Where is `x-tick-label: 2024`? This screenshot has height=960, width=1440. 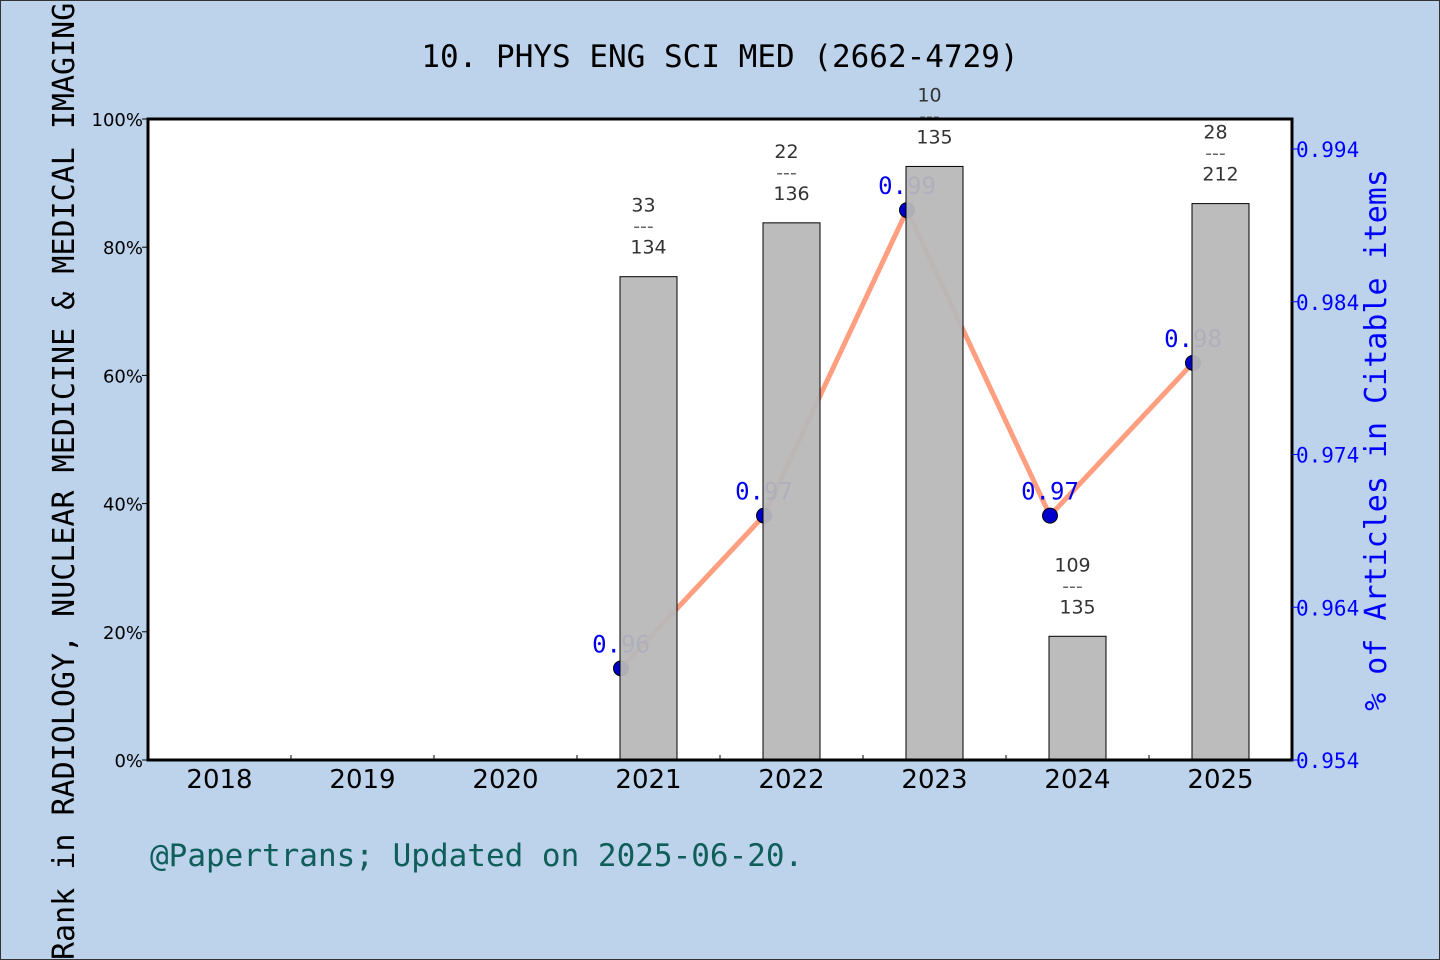
x-tick-label: 2024 is located at coordinates (1077, 780).